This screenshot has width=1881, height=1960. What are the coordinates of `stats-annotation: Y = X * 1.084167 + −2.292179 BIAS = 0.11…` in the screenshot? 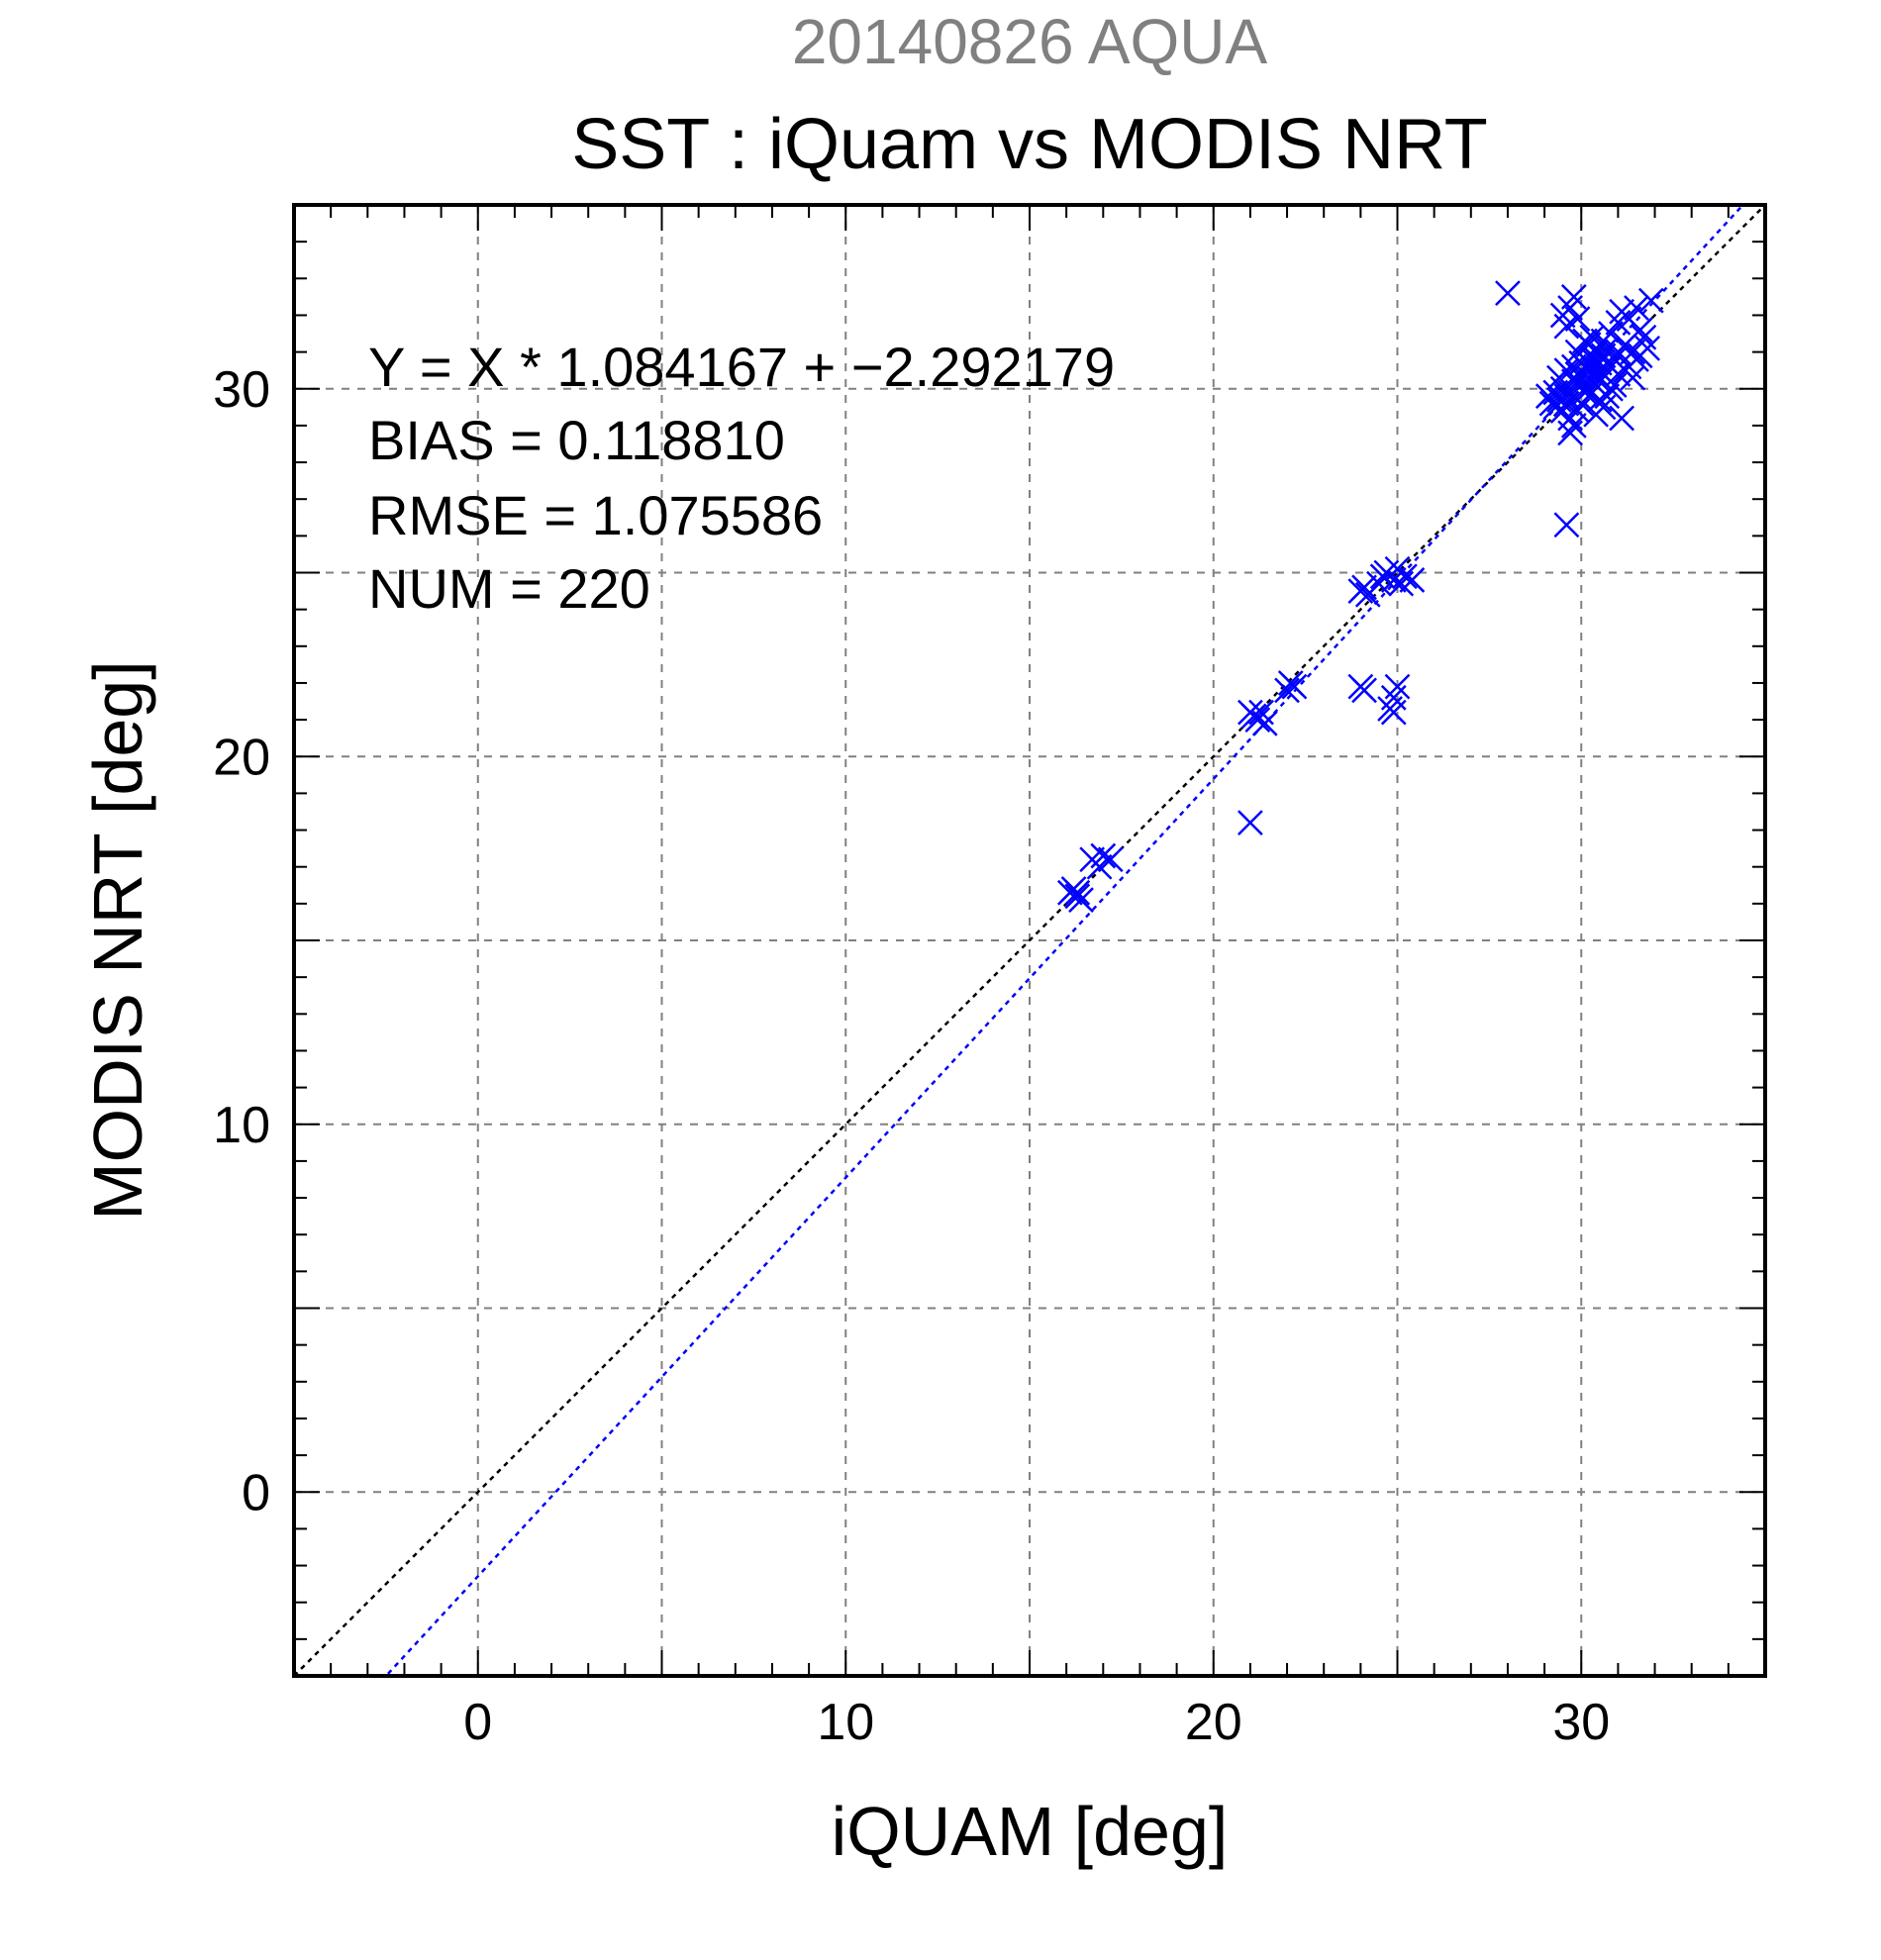 It's located at (742, 478).